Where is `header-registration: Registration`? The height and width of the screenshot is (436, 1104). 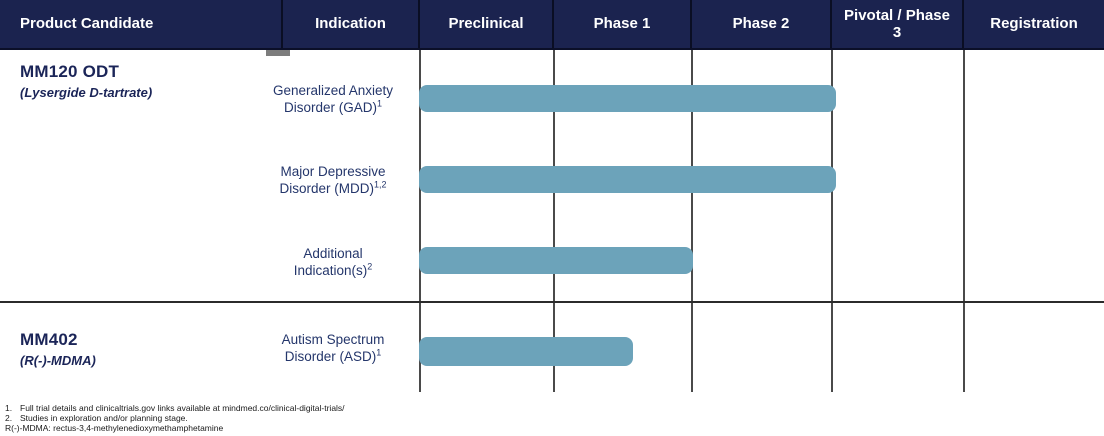 header-registration: Registration is located at coordinates (1034, 24).